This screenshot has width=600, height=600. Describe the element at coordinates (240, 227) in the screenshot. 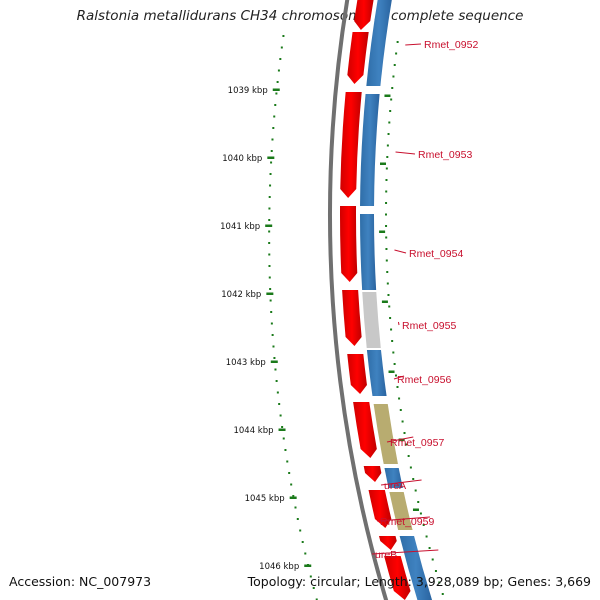

I see `kbp-tick-label: 1041 kbp` at that location.